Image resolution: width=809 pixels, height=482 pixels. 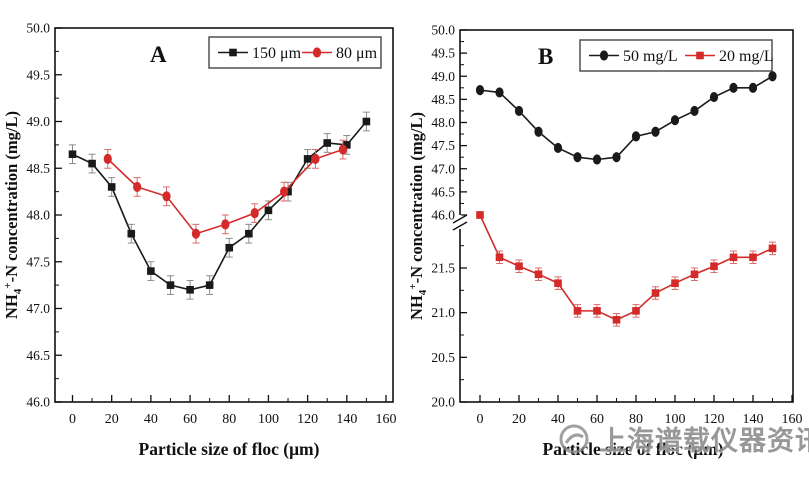 What do you see at coordinates (650, 56) in the screenshot?
I see `legend-label-0: 50 mg/L` at bounding box center [650, 56].